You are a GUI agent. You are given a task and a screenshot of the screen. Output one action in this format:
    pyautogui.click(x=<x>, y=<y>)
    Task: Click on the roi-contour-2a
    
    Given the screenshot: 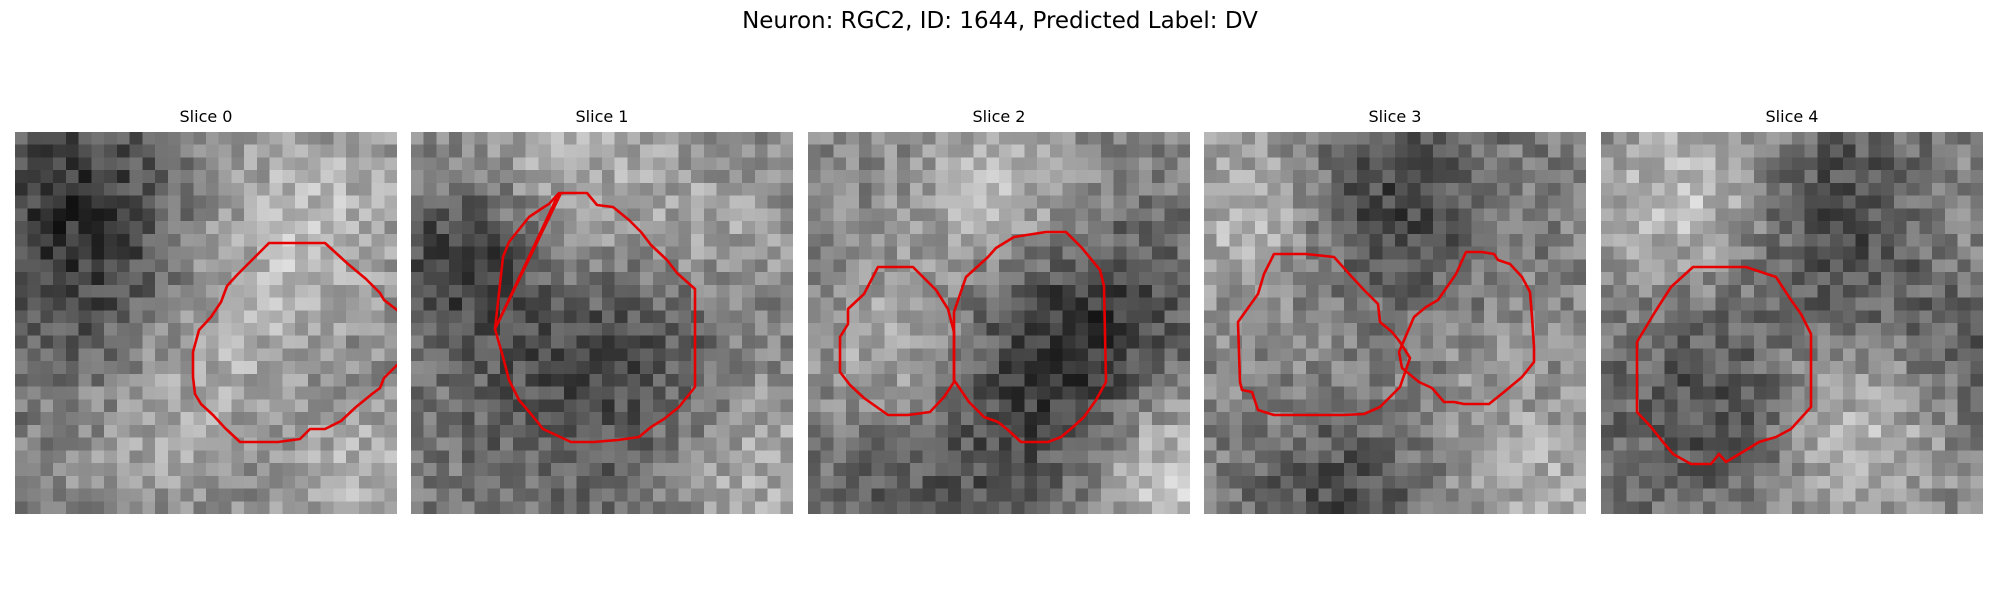 What is the action you would take?
    pyautogui.click(x=897, y=341)
    